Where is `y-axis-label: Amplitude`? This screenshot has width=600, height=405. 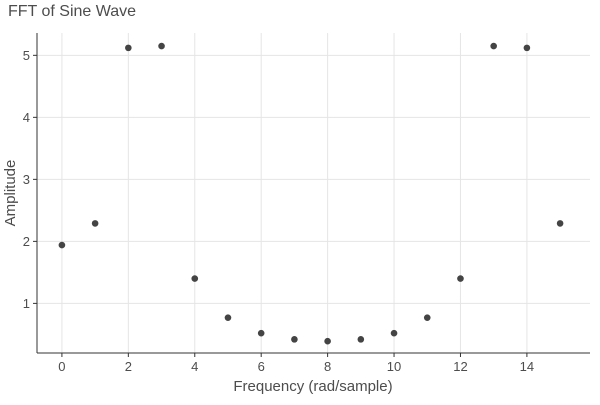 y-axis-label: Amplitude is located at coordinates (10, 193).